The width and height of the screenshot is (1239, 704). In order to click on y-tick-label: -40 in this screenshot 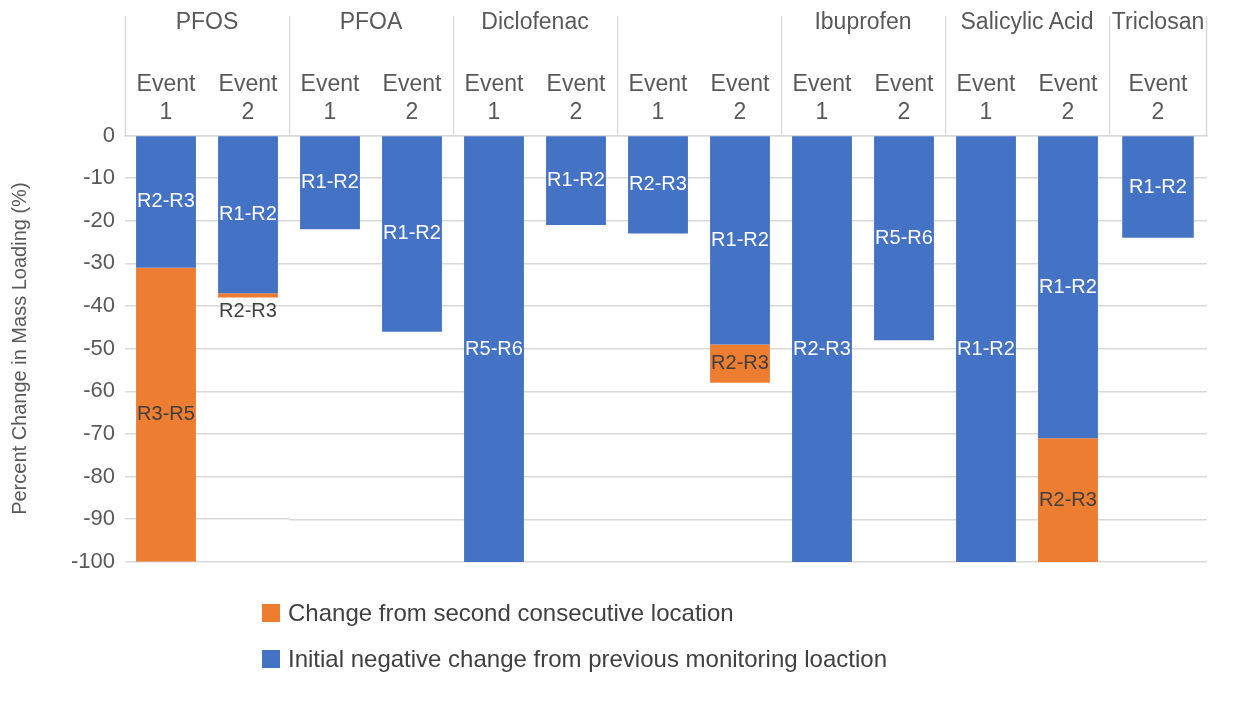, I will do `click(99, 305)`.